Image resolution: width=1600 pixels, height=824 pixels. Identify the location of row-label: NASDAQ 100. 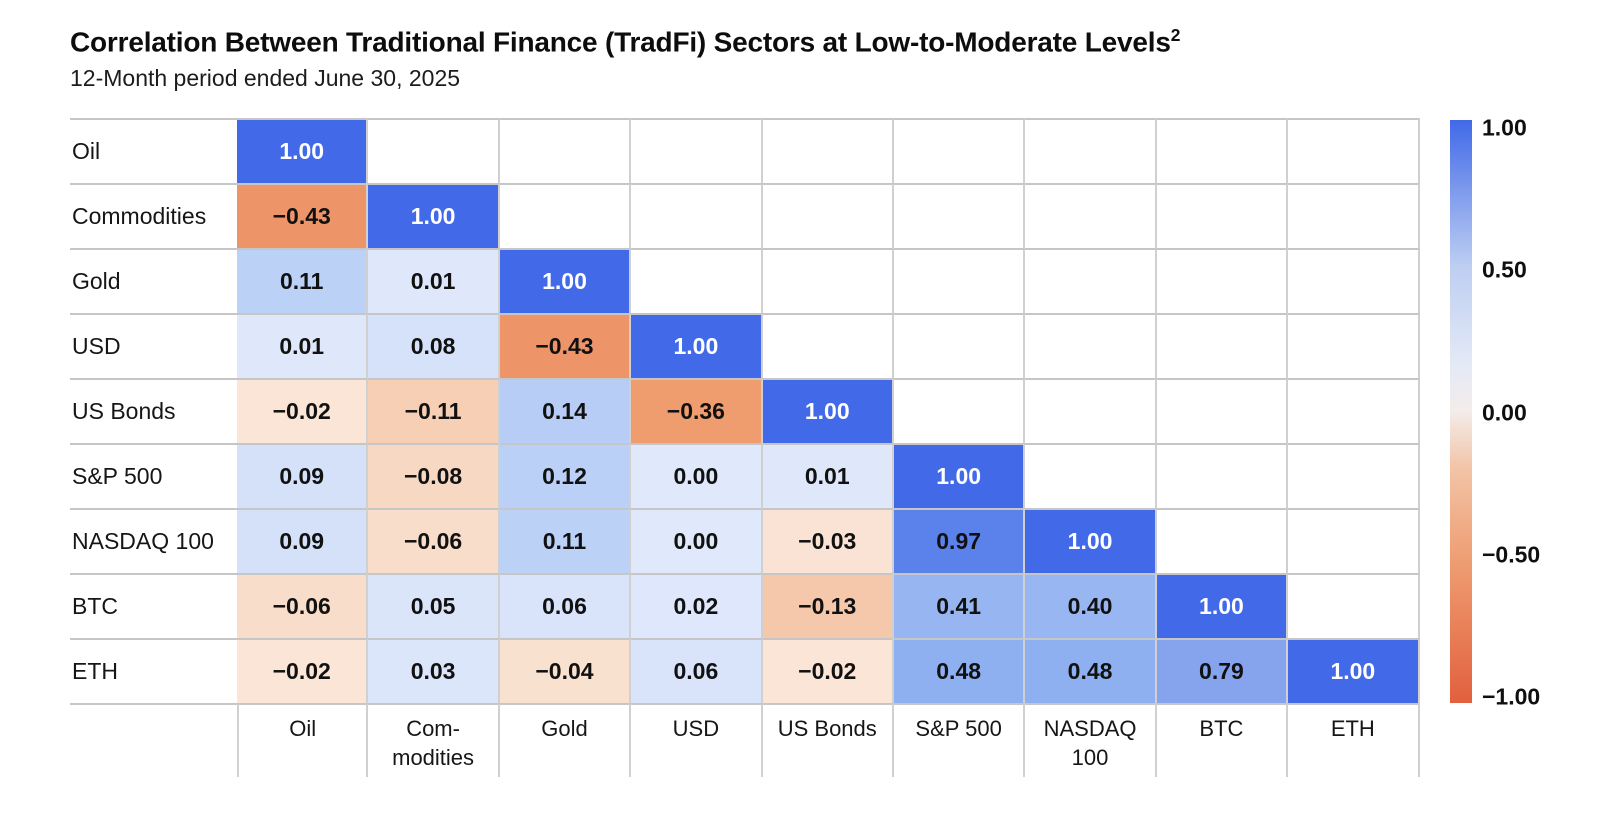
(153, 540).